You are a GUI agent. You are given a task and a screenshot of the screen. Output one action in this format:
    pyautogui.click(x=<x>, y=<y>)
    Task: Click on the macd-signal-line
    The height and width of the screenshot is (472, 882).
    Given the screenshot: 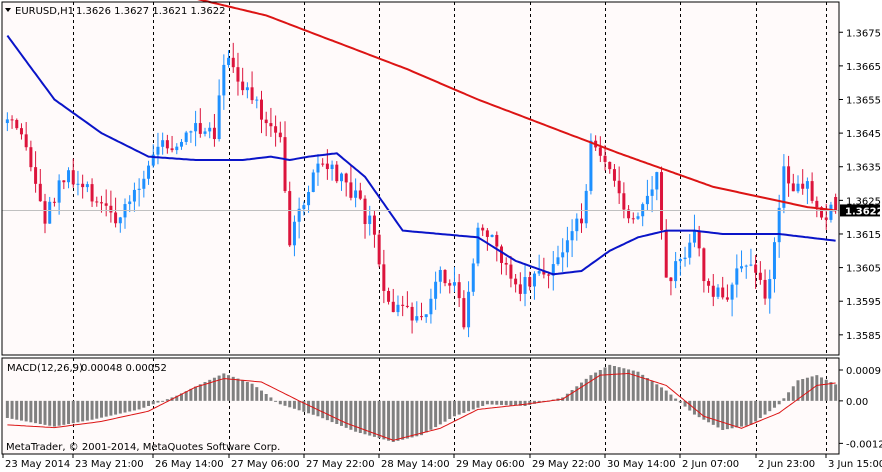 What is the action you would take?
    pyautogui.click(x=421, y=406)
    